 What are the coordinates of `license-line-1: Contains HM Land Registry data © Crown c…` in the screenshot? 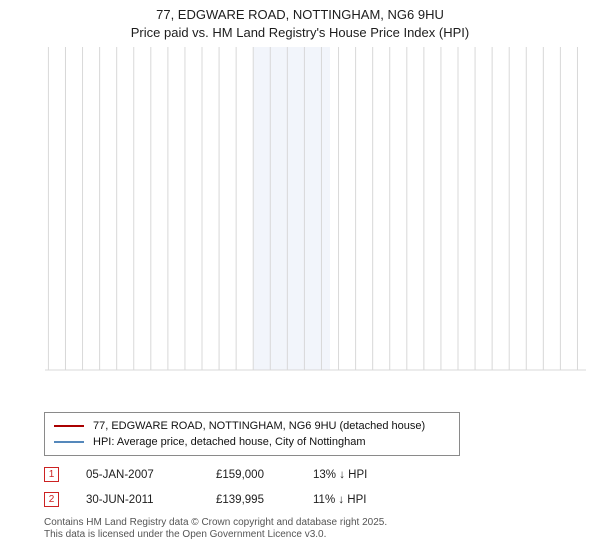 It's located at (216, 522).